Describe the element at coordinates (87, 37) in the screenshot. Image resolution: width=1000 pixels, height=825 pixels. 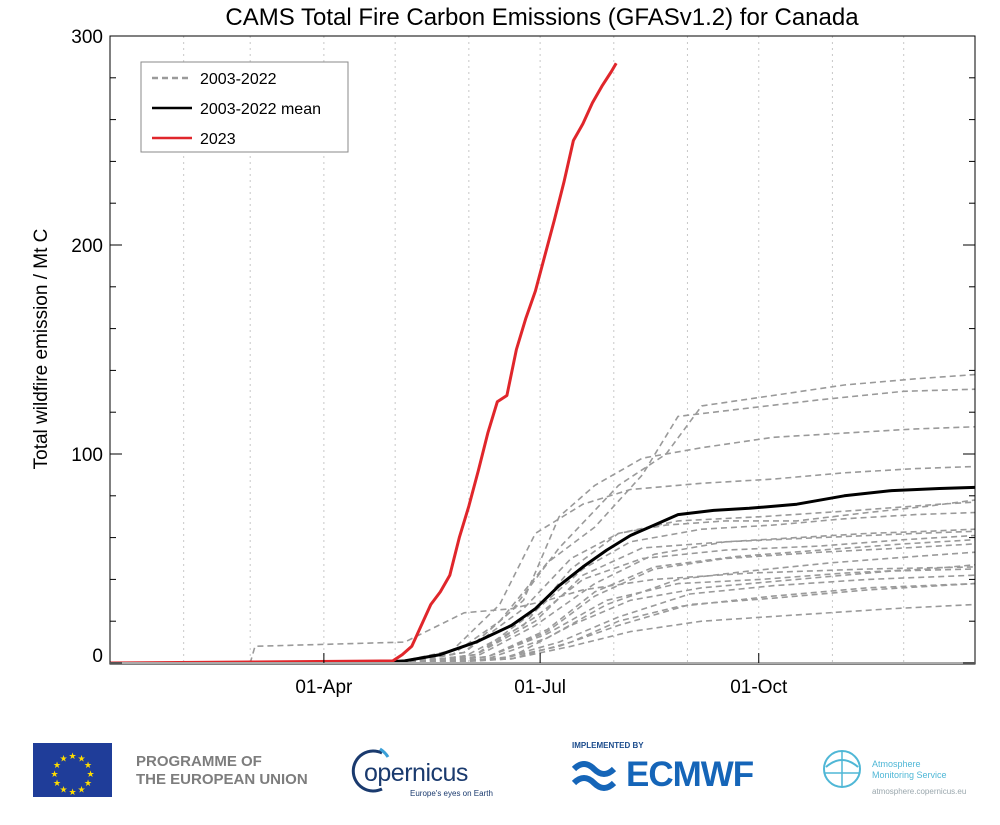
I see `y-tick-label-3: 300` at that location.